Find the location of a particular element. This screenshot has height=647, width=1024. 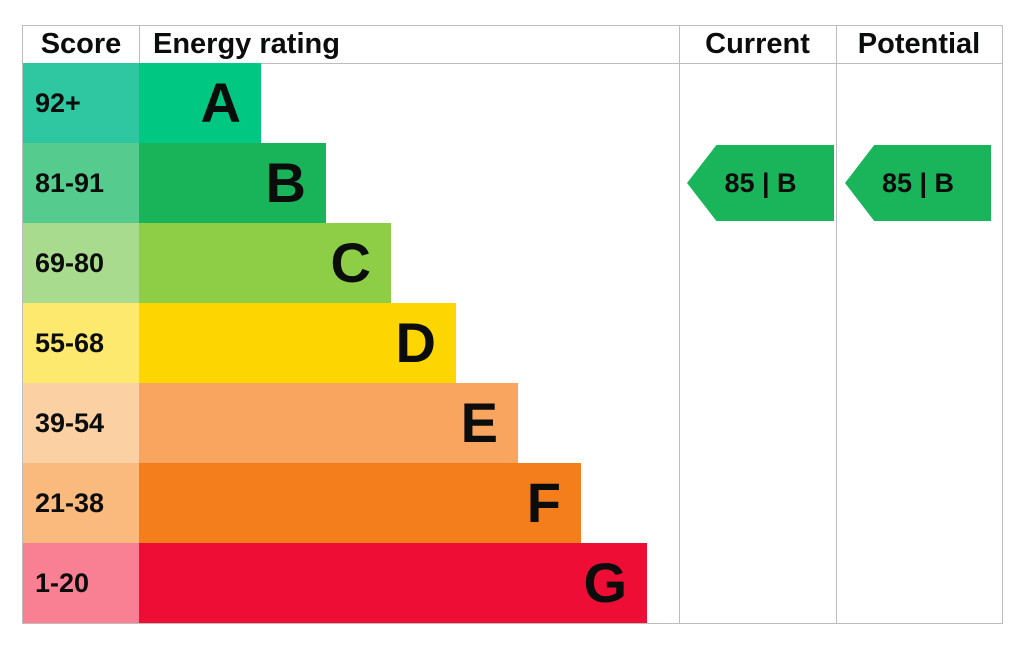

rating-letter-c: C is located at coordinates (350, 262).